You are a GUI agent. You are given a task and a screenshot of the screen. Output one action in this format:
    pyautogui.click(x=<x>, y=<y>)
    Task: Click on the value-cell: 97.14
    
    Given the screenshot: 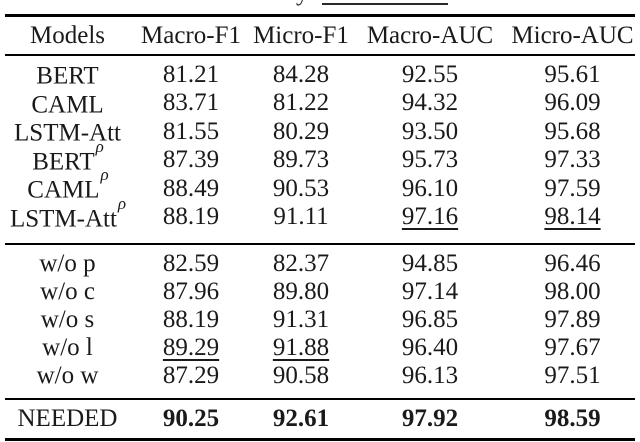 What is the action you would take?
    pyautogui.click(x=430, y=291)
    